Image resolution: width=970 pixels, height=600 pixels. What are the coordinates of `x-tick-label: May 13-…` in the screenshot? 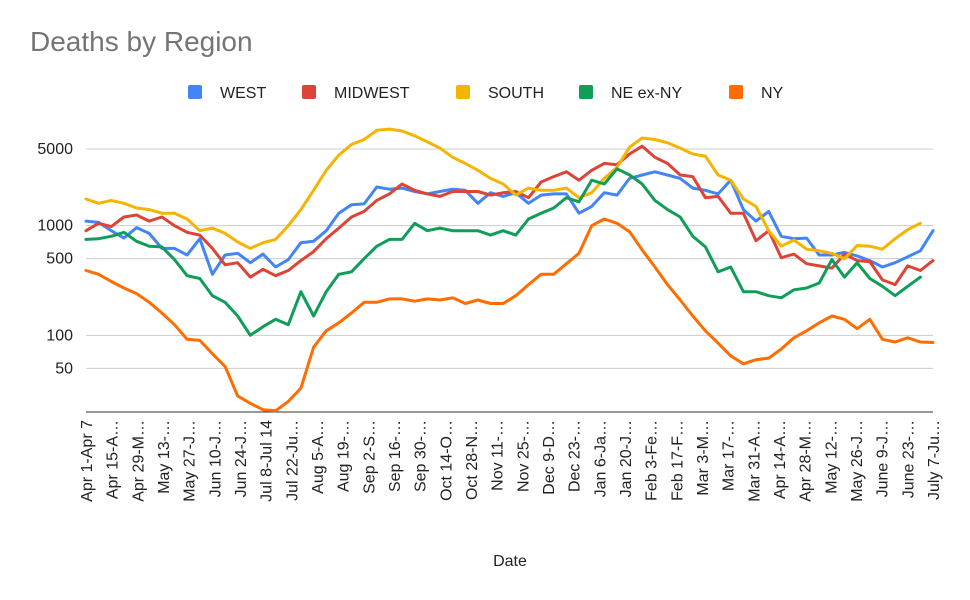 It's located at (164, 457).